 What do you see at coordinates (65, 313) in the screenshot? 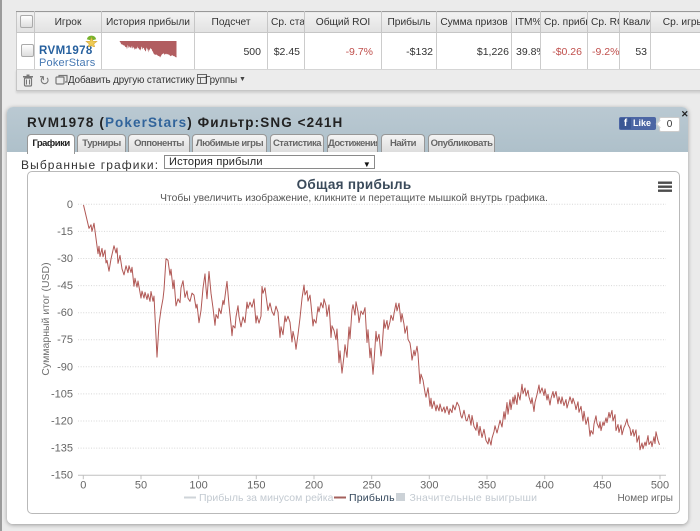
I see `svg-text: -60` at bounding box center [65, 313].